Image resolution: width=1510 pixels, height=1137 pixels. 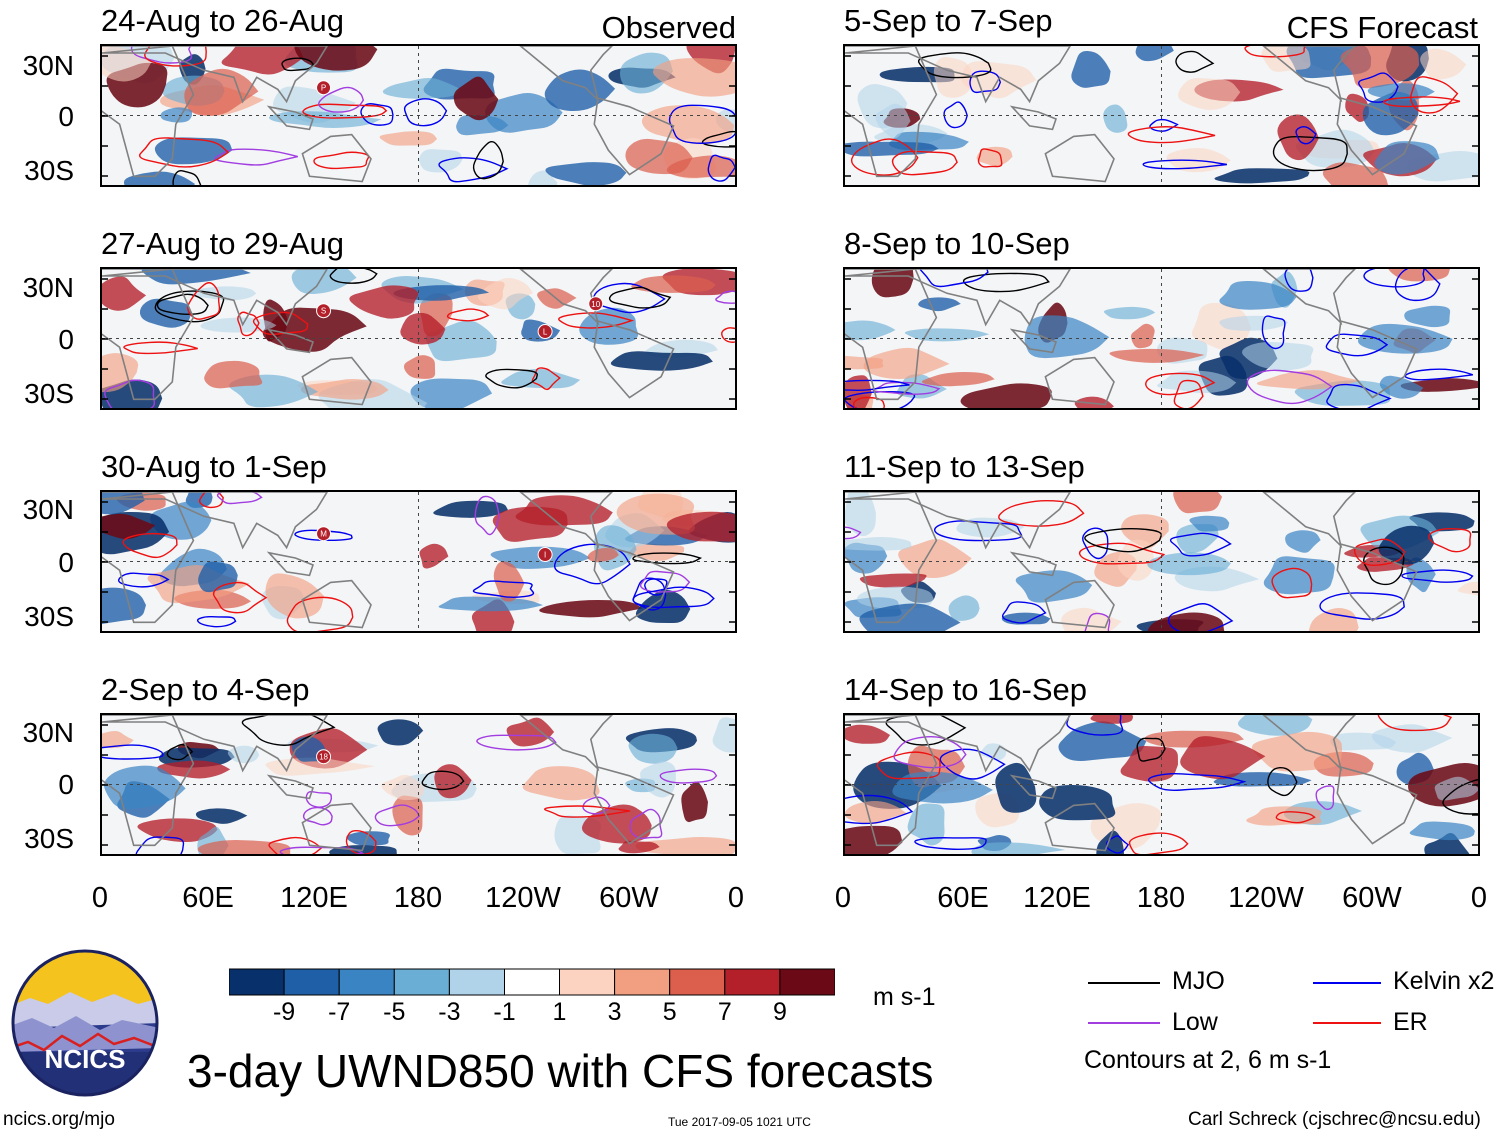 What do you see at coordinates (324, 88) in the screenshot?
I see `storm-marker: P` at bounding box center [324, 88].